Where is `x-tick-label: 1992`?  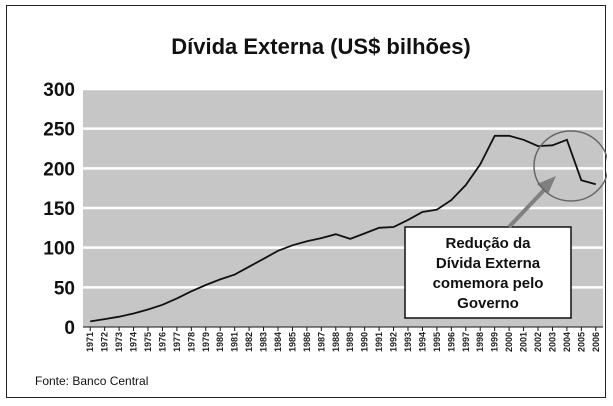 x-tick-label: 1992 is located at coordinates (394, 342).